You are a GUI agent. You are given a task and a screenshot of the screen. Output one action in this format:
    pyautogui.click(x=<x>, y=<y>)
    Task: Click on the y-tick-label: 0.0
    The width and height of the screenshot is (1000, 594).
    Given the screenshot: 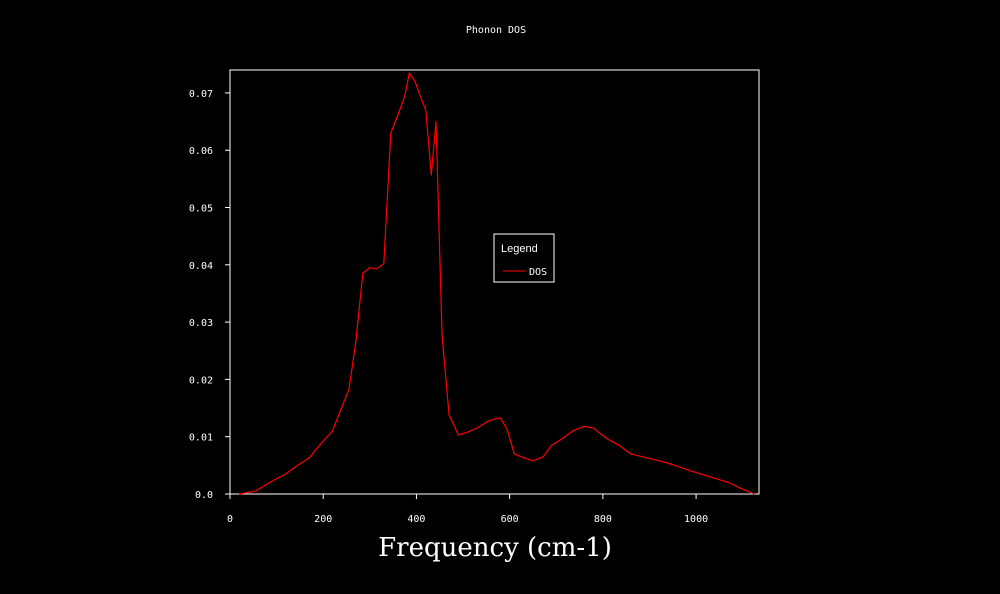 What is the action you would take?
    pyautogui.click(x=204, y=495)
    